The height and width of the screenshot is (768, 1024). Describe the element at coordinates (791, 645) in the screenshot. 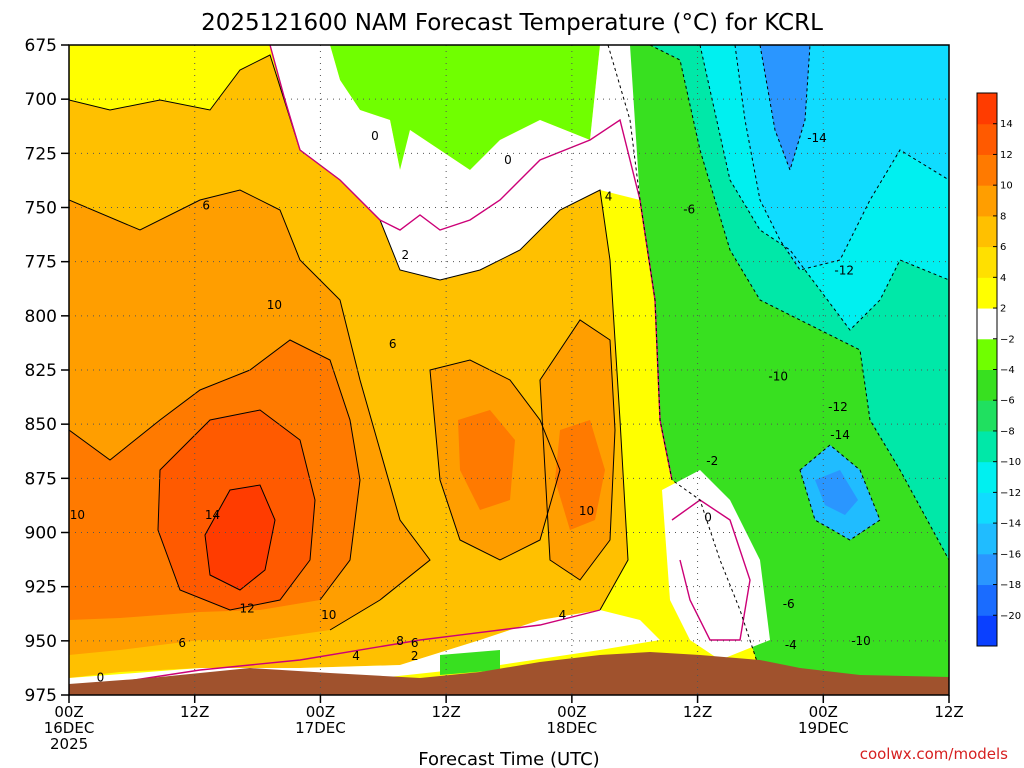

I see `contour-label: -4` at that location.